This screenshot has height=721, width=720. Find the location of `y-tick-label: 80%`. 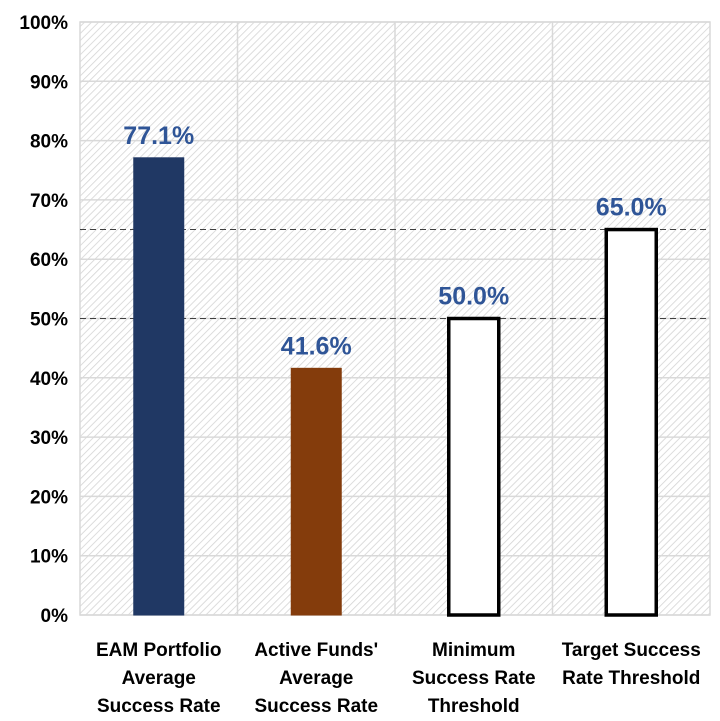

y-tick-label: 80% is located at coordinates (49, 142).